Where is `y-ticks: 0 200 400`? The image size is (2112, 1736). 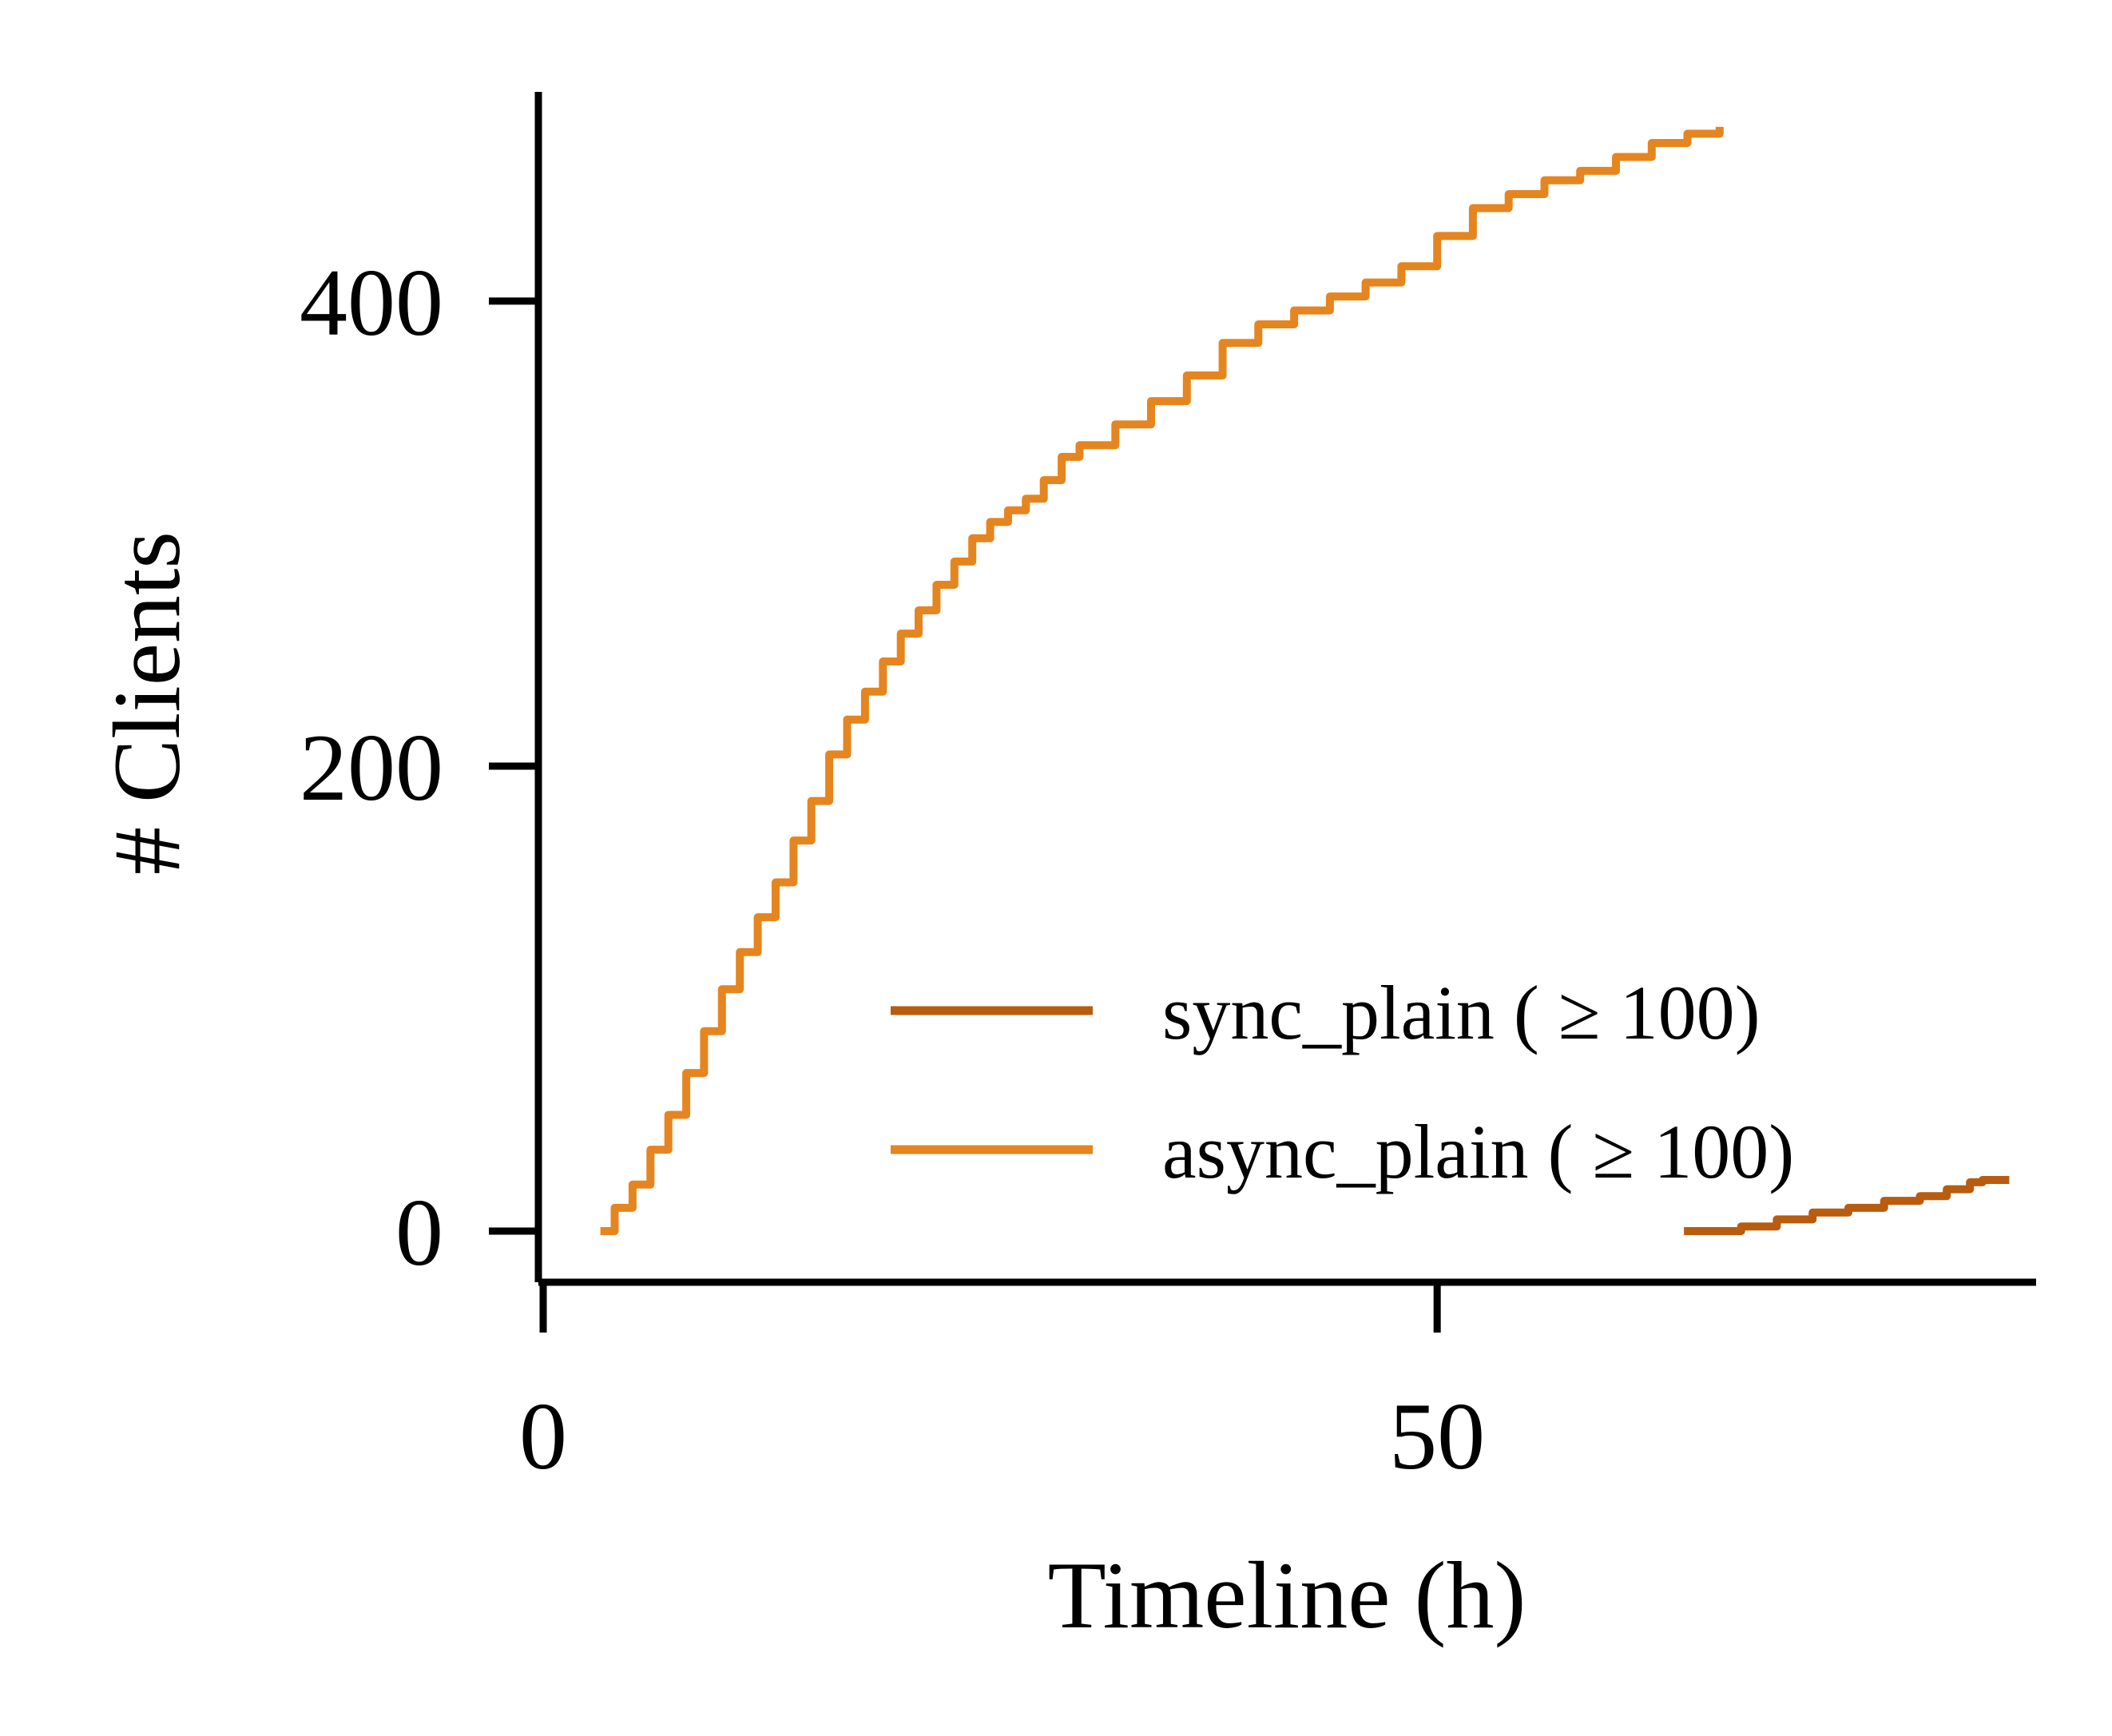
y-ticks: 0 200 400 is located at coordinates (419, 767).